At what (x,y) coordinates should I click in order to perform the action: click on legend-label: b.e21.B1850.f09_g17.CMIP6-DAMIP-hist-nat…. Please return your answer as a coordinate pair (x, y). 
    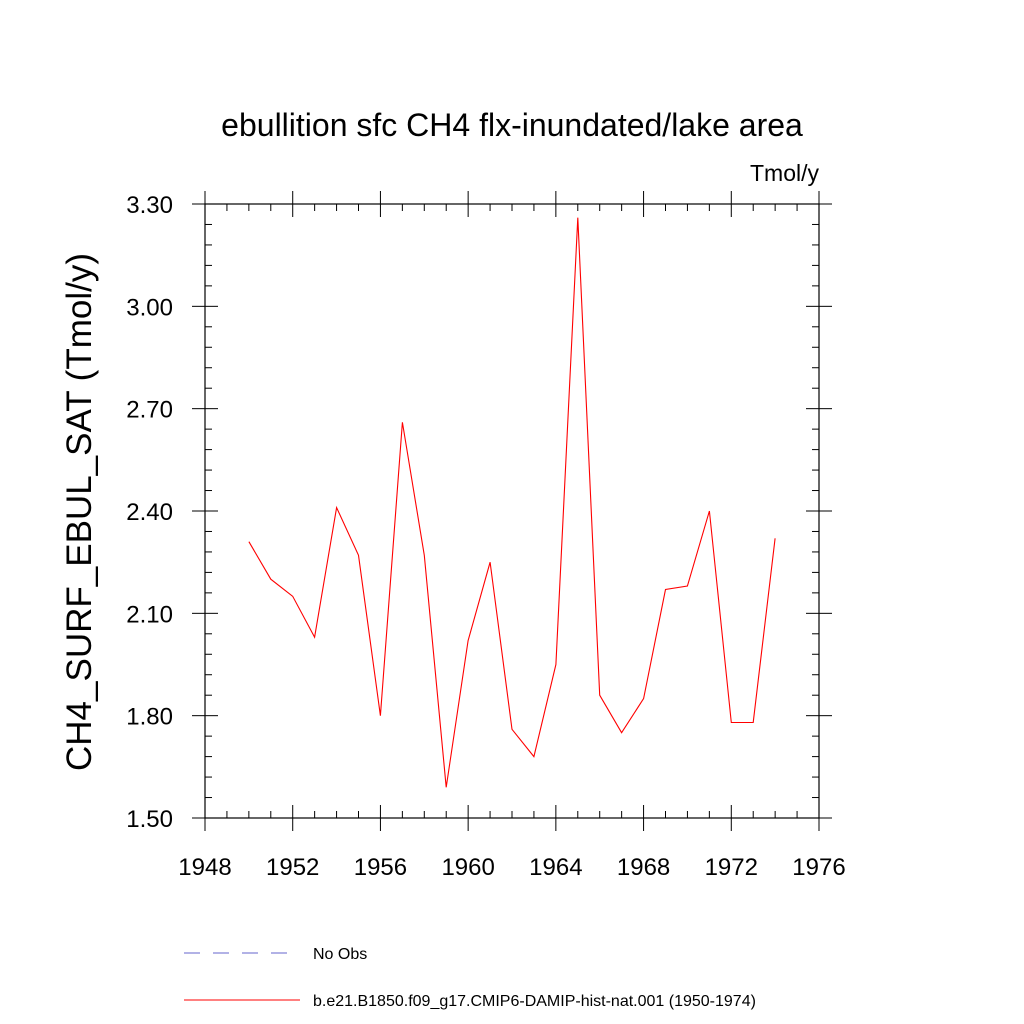
    Looking at the image, I should click on (534, 1001).